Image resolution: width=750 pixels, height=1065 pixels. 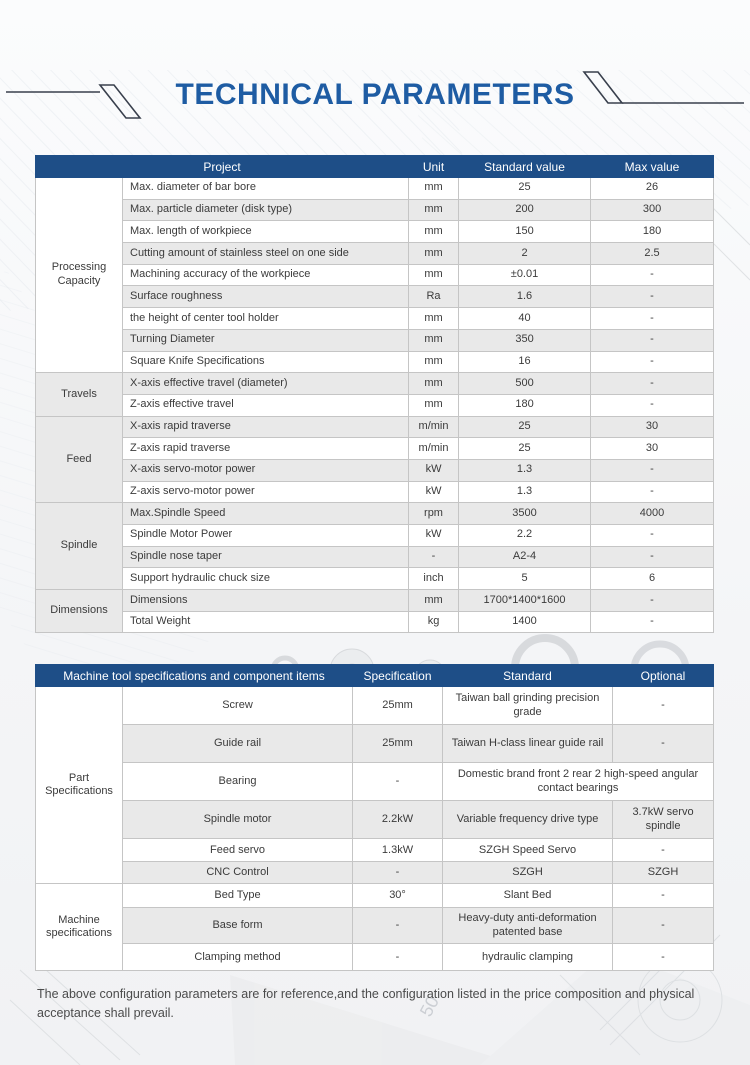 What do you see at coordinates (434, 513) in the screenshot?
I see `unit-cell: rpm` at bounding box center [434, 513].